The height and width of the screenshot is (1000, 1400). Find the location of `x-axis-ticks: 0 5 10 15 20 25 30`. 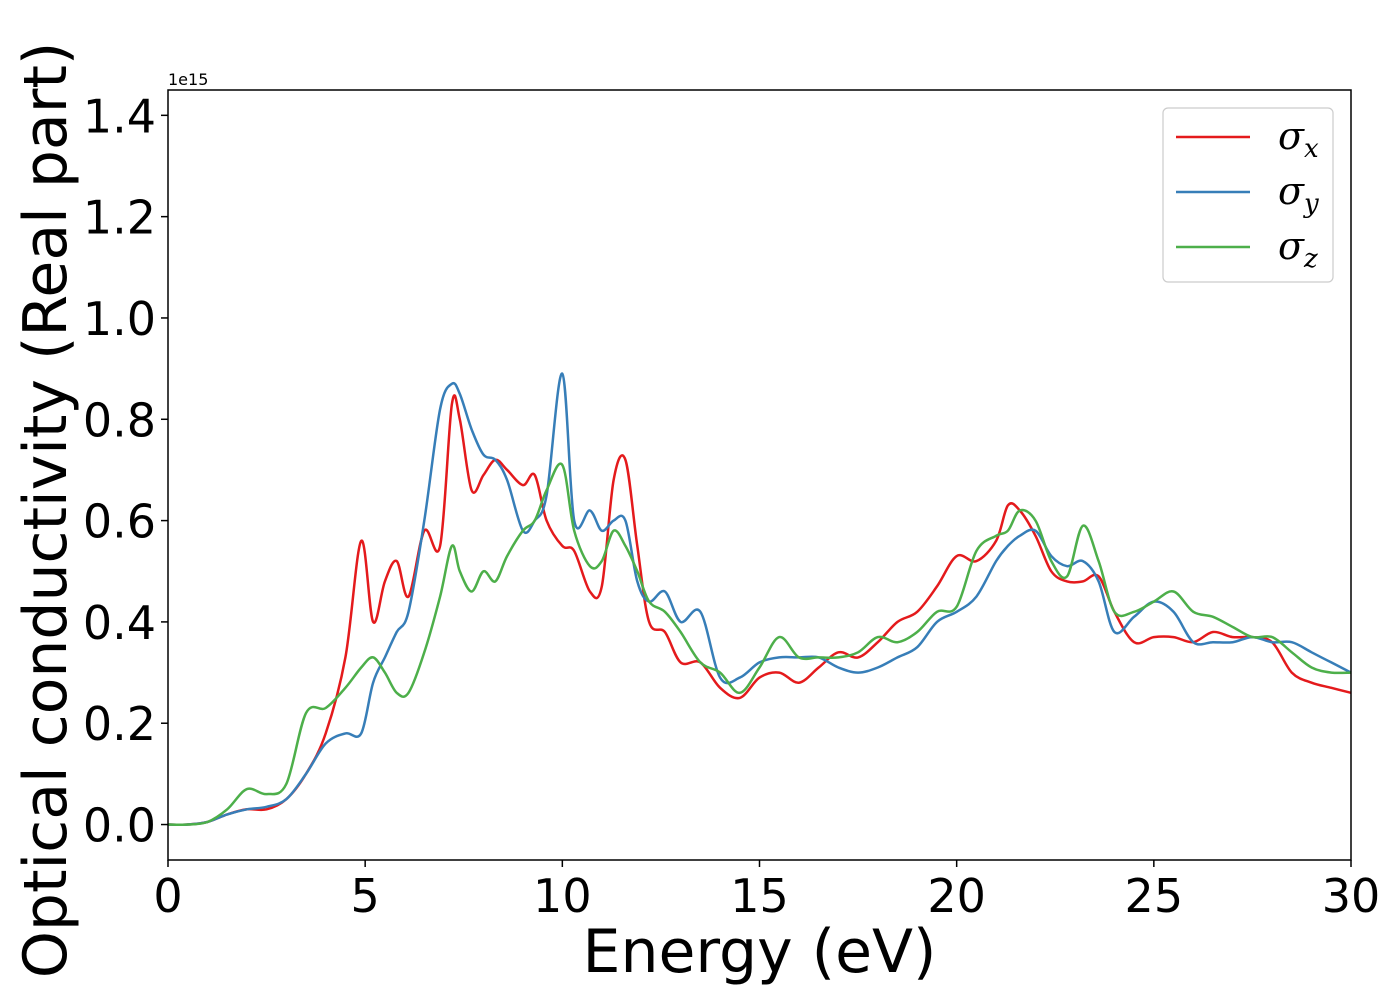

x-axis-ticks: 0 5 10 15 20 25 30 is located at coordinates (766, 891).